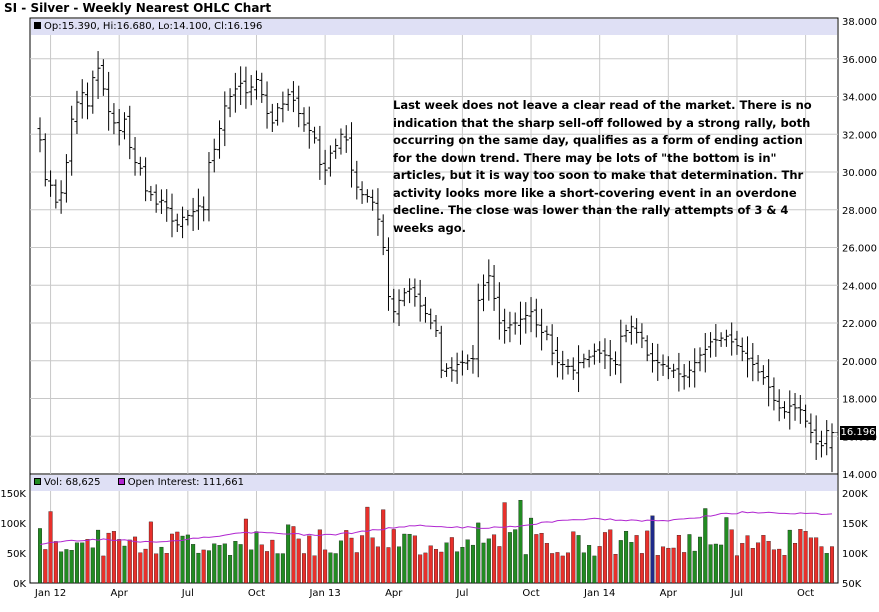  Describe the element at coordinates (256, 593) in the screenshot. I see `time-tick-label: Oct` at that location.